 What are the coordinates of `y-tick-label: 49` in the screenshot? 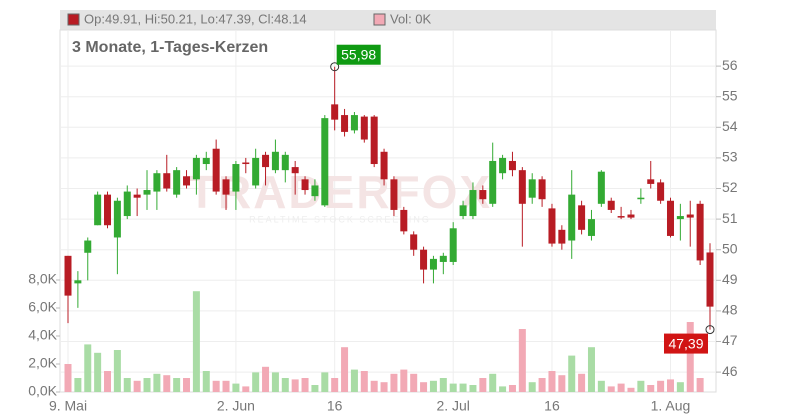 It's located at (730, 279).